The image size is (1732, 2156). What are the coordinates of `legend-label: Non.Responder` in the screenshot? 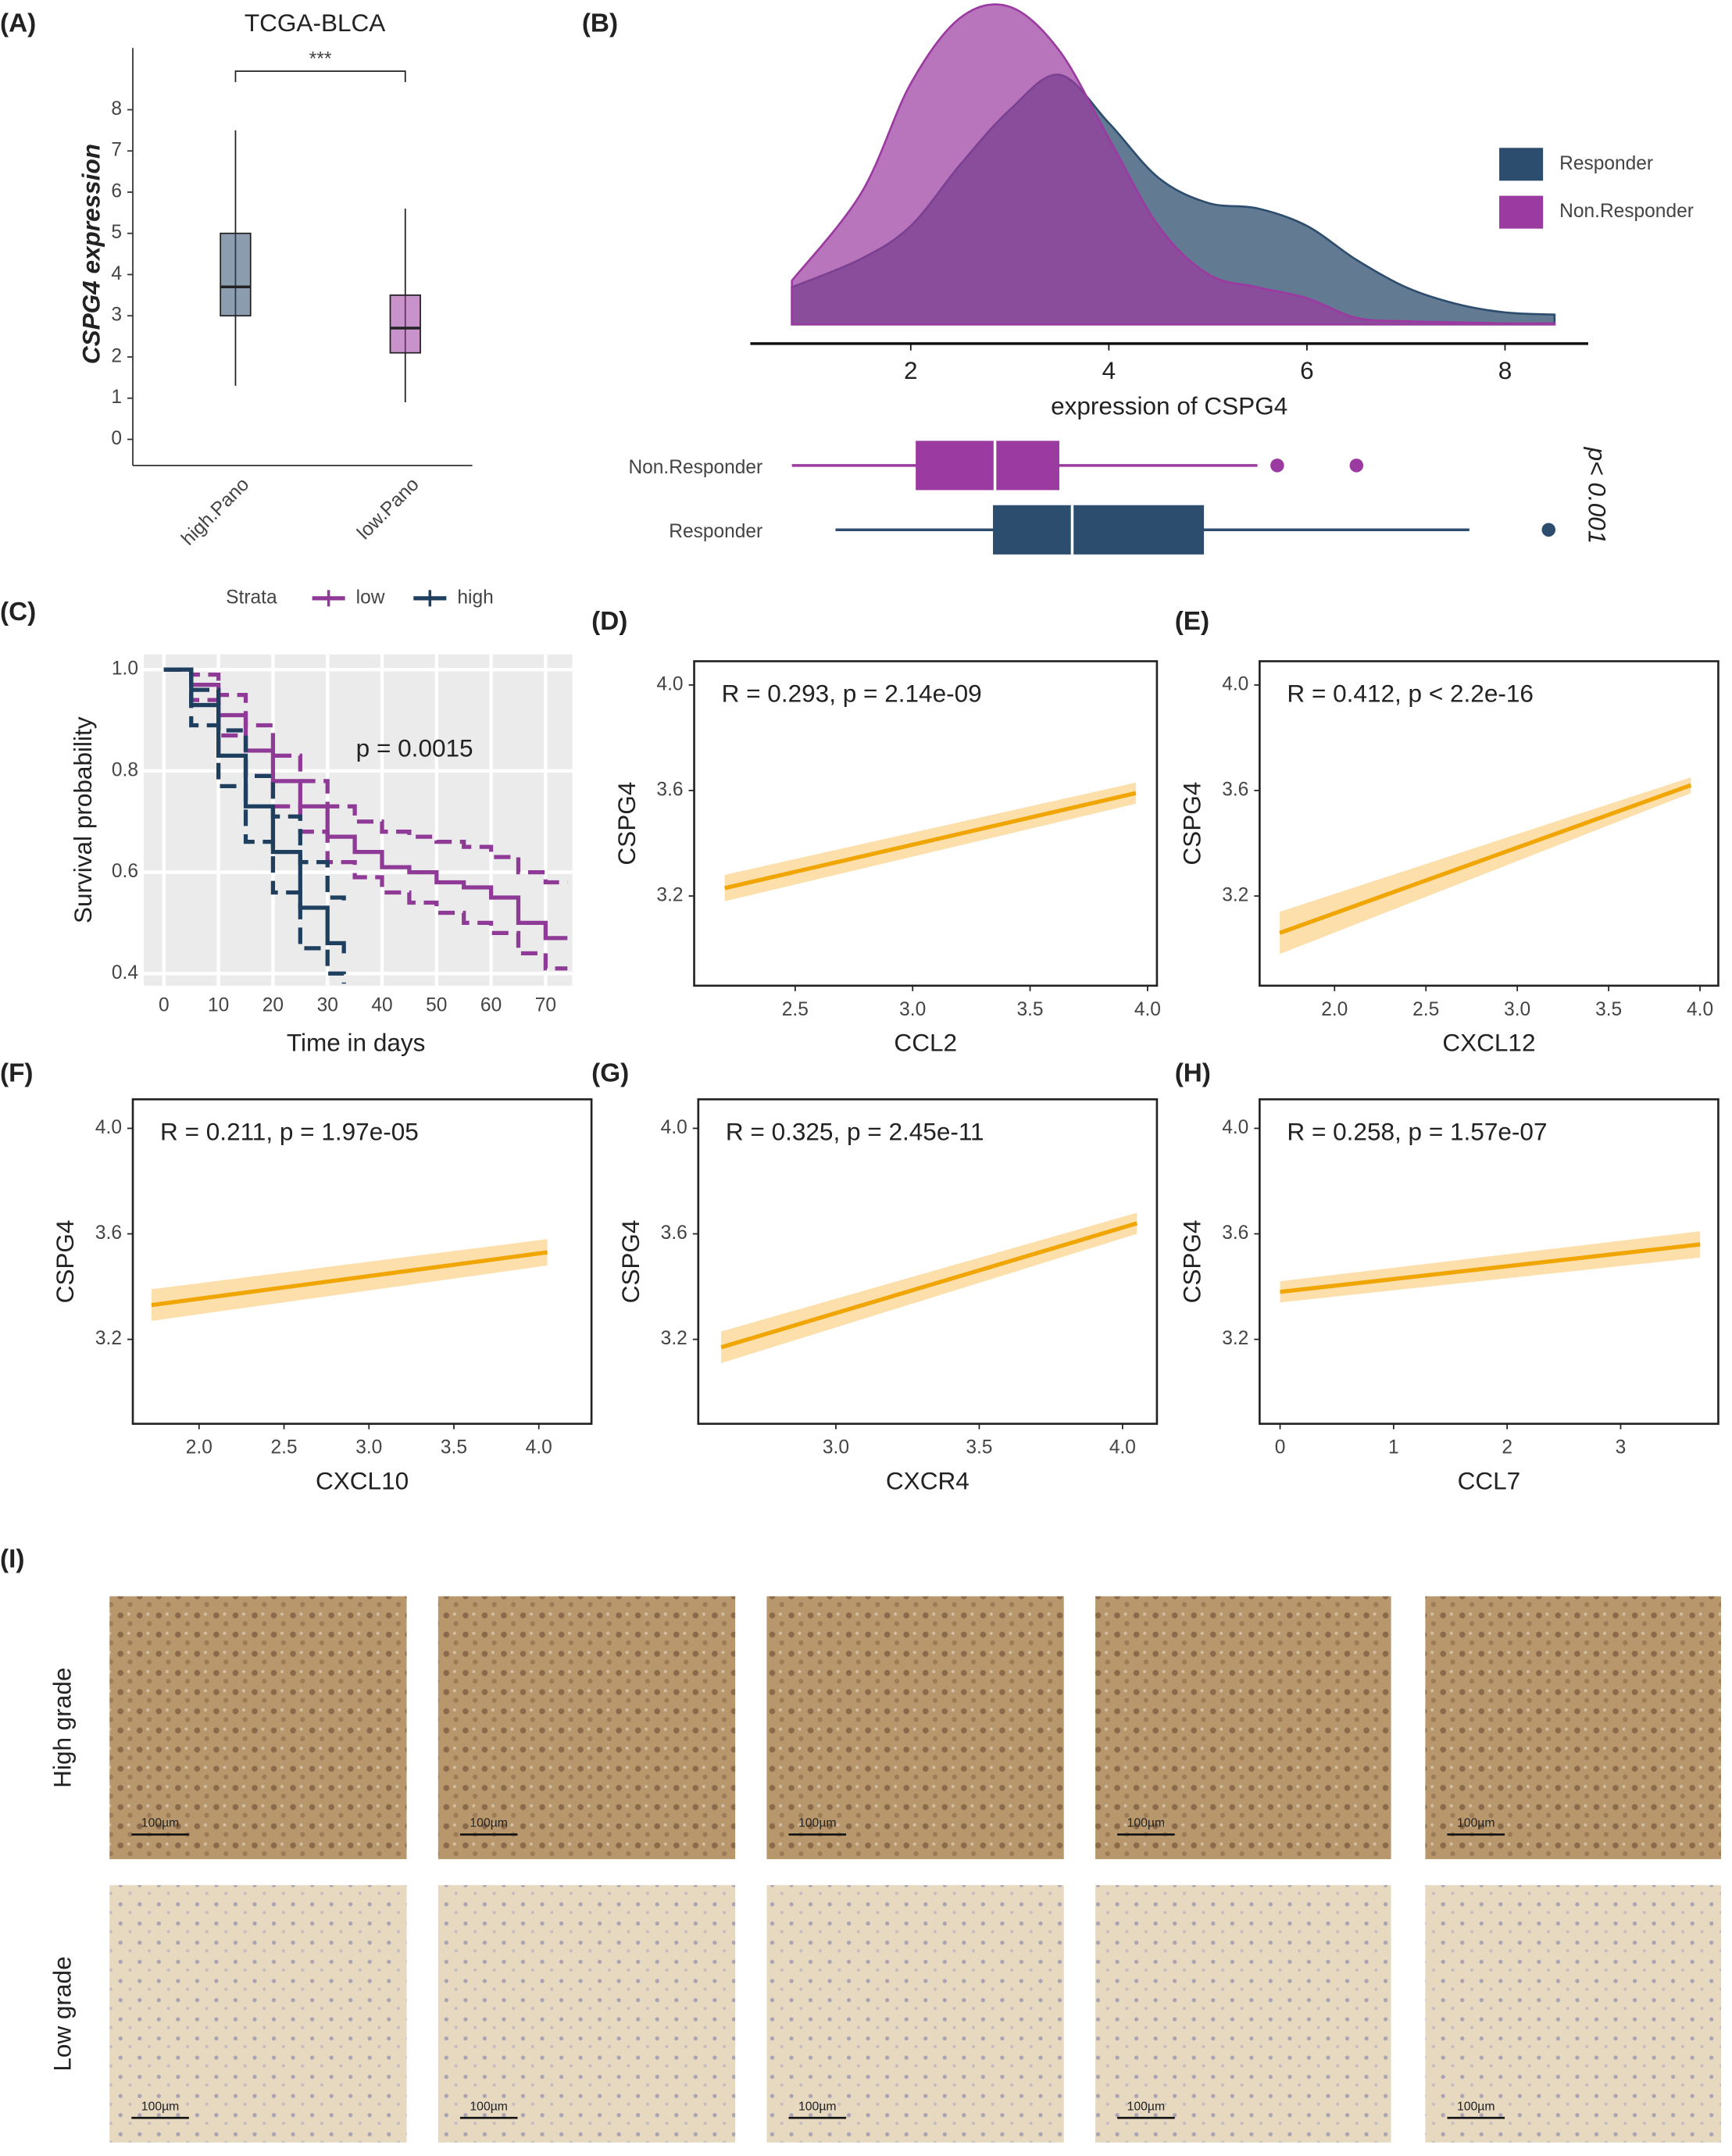 It's located at (1626, 212).